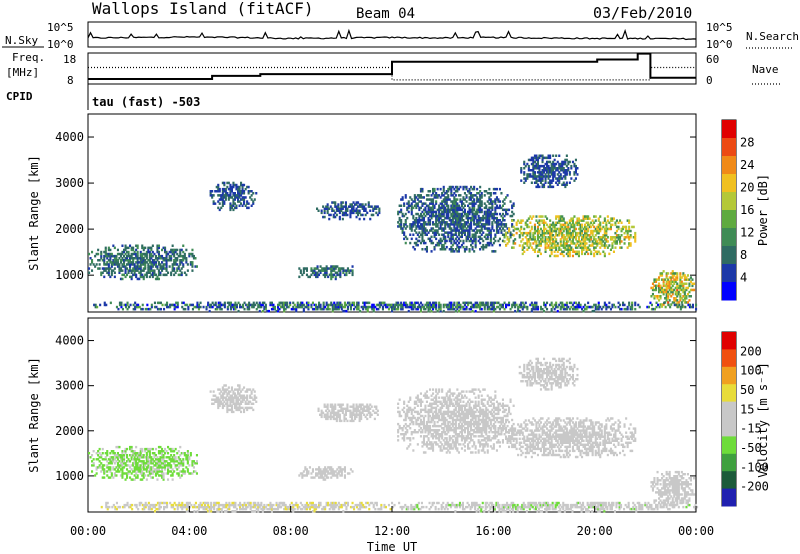 The height and width of the screenshot is (554, 800). Describe the element at coordinates (22, 72) in the screenshot. I see `freq-unit-label: [MHz]` at that location.